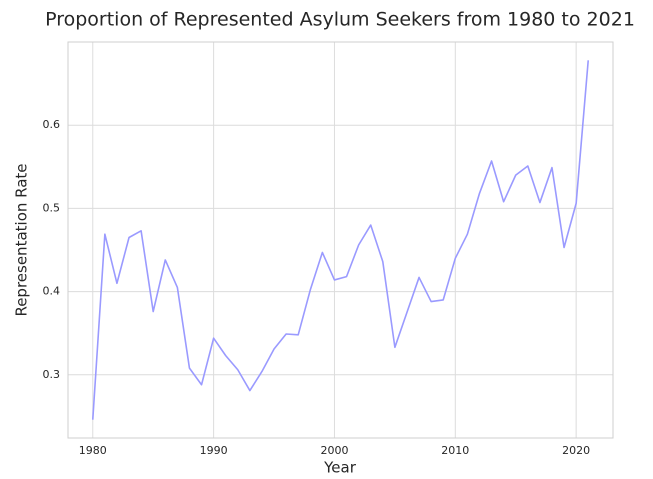 The width and height of the screenshot is (653, 479). What do you see at coordinates (340, 468) in the screenshot?
I see `x-axis-label: Year` at bounding box center [340, 468].